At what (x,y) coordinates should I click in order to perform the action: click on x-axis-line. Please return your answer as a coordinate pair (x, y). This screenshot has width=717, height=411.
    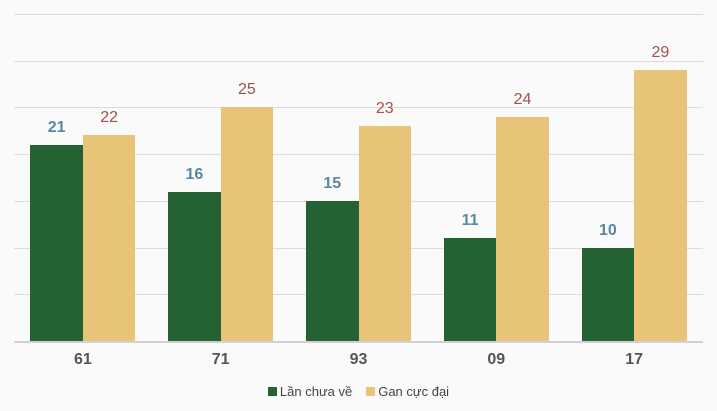
    Looking at the image, I should click on (358, 342).